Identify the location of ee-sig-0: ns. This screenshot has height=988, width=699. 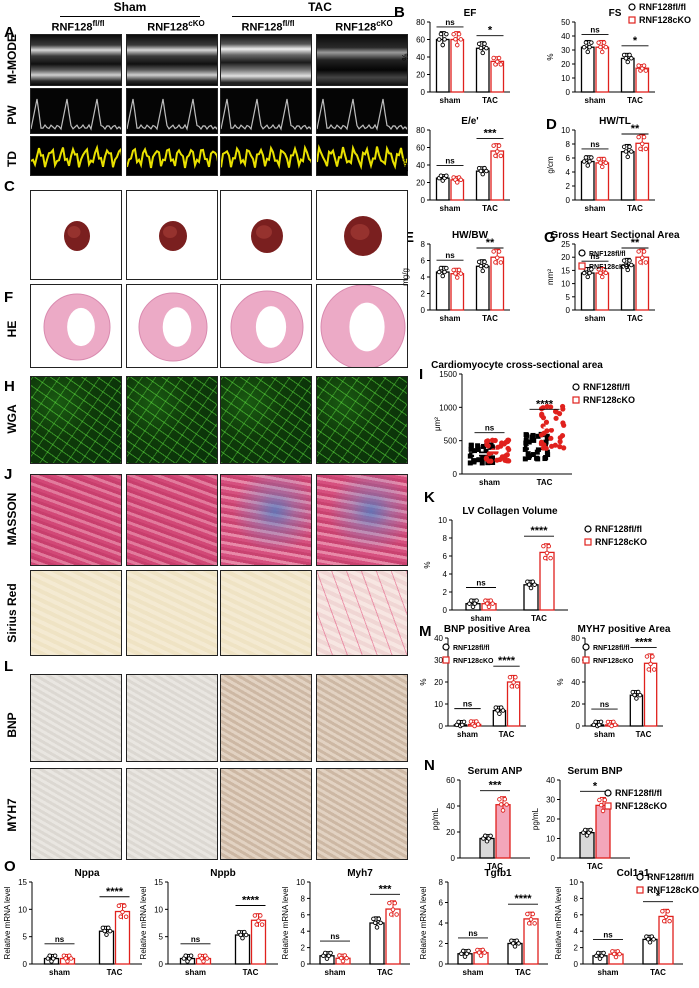
(450, 161).